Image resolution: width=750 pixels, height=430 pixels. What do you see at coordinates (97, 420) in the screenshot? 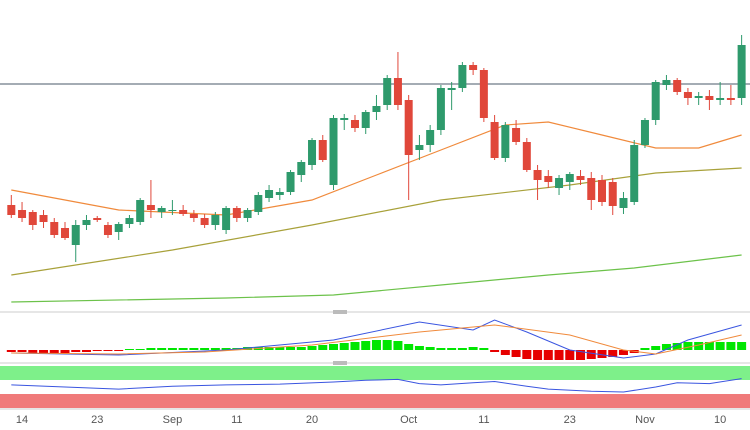
I see `x-tick-label: 23` at bounding box center [97, 420].